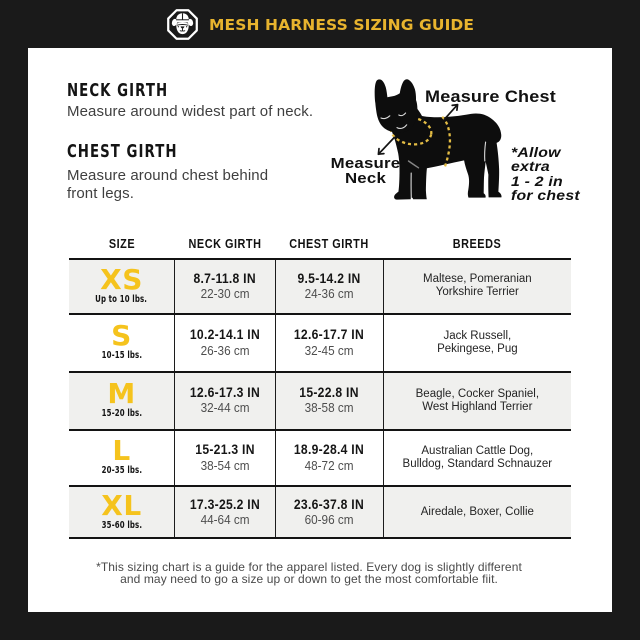 This screenshot has width=640, height=640. What do you see at coordinates (329, 520) in the screenshot?
I see `chest-centimeters: 60-96 cm` at bounding box center [329, 520].